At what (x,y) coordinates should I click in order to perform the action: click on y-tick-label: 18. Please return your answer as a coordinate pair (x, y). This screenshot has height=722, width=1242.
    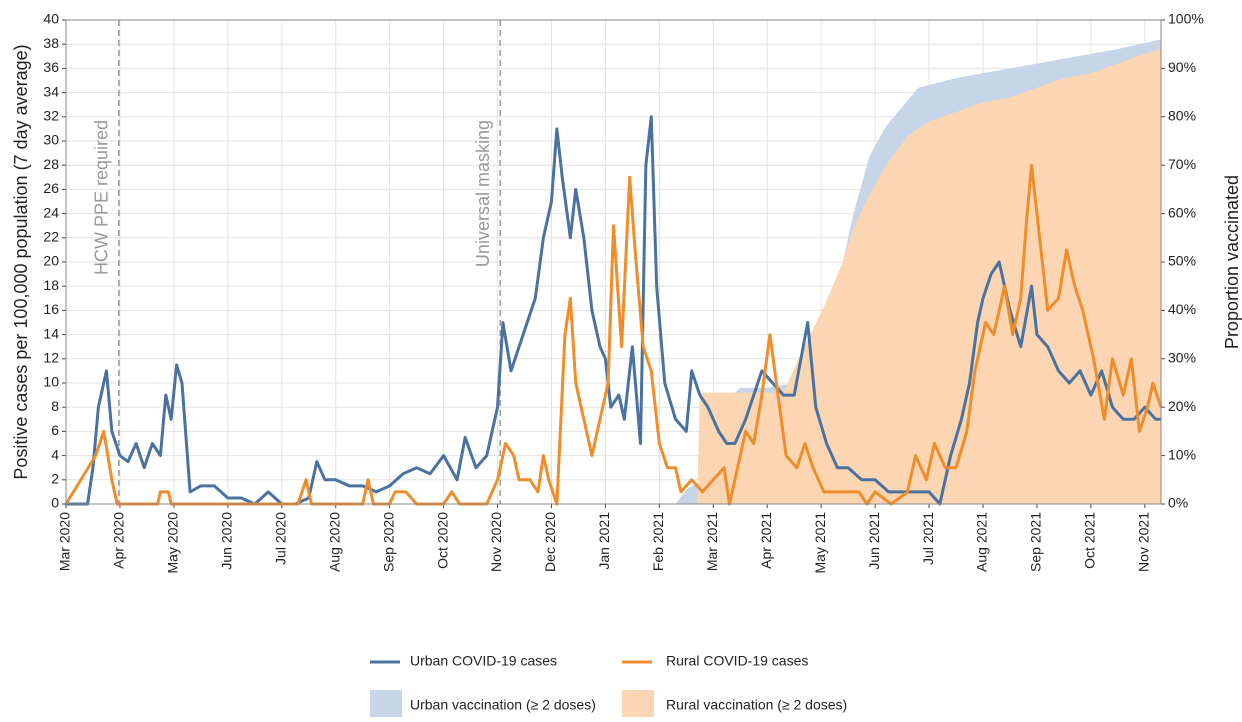
    Looking at the image, I should click on (51, 285).